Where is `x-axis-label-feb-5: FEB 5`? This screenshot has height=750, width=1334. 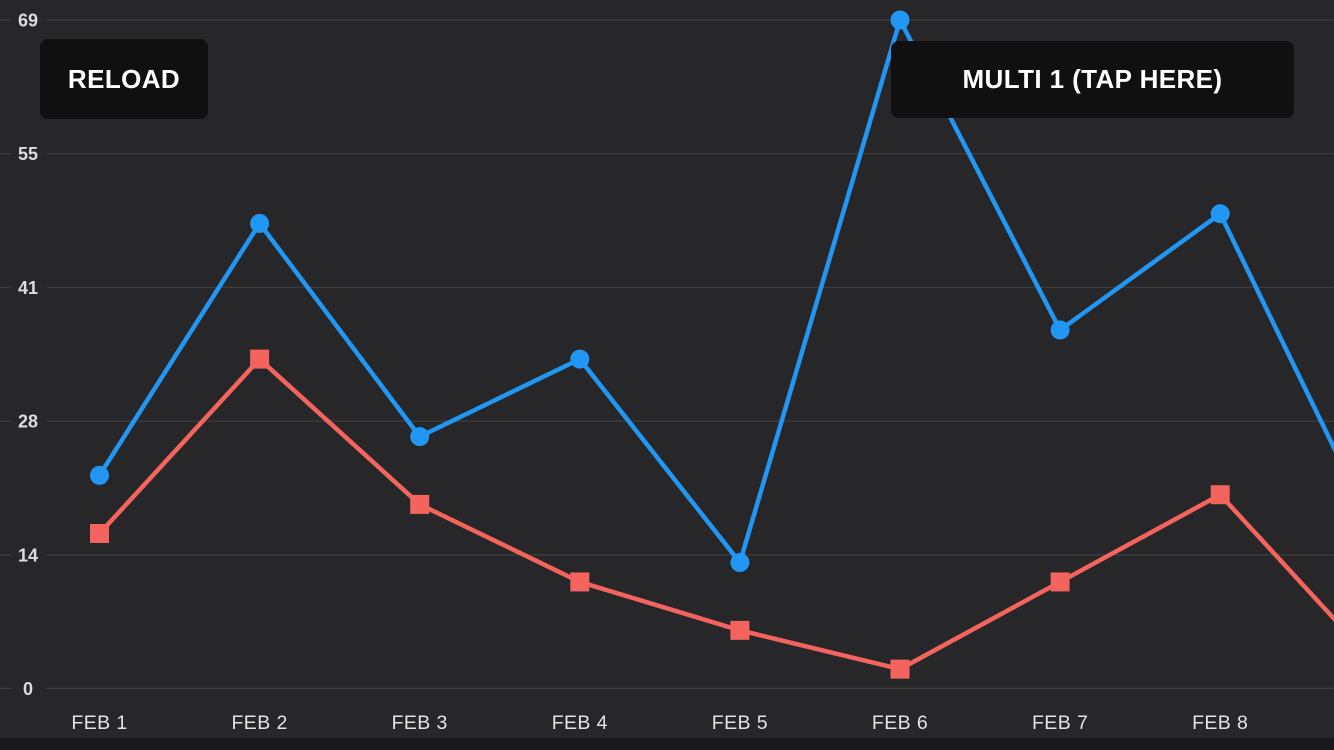 x-axis-label-feb-5: FEB 5 is located at coordinates (740, 723).